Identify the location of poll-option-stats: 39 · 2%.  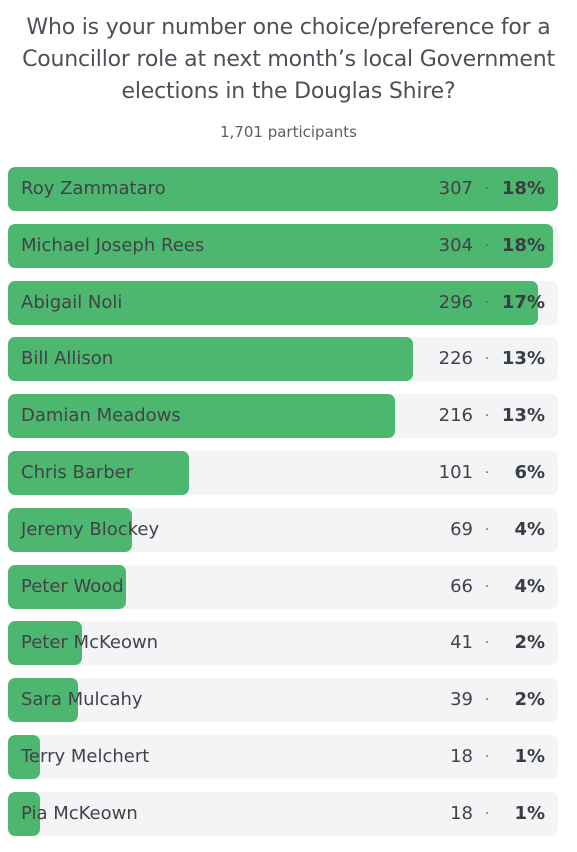
(486, 700).